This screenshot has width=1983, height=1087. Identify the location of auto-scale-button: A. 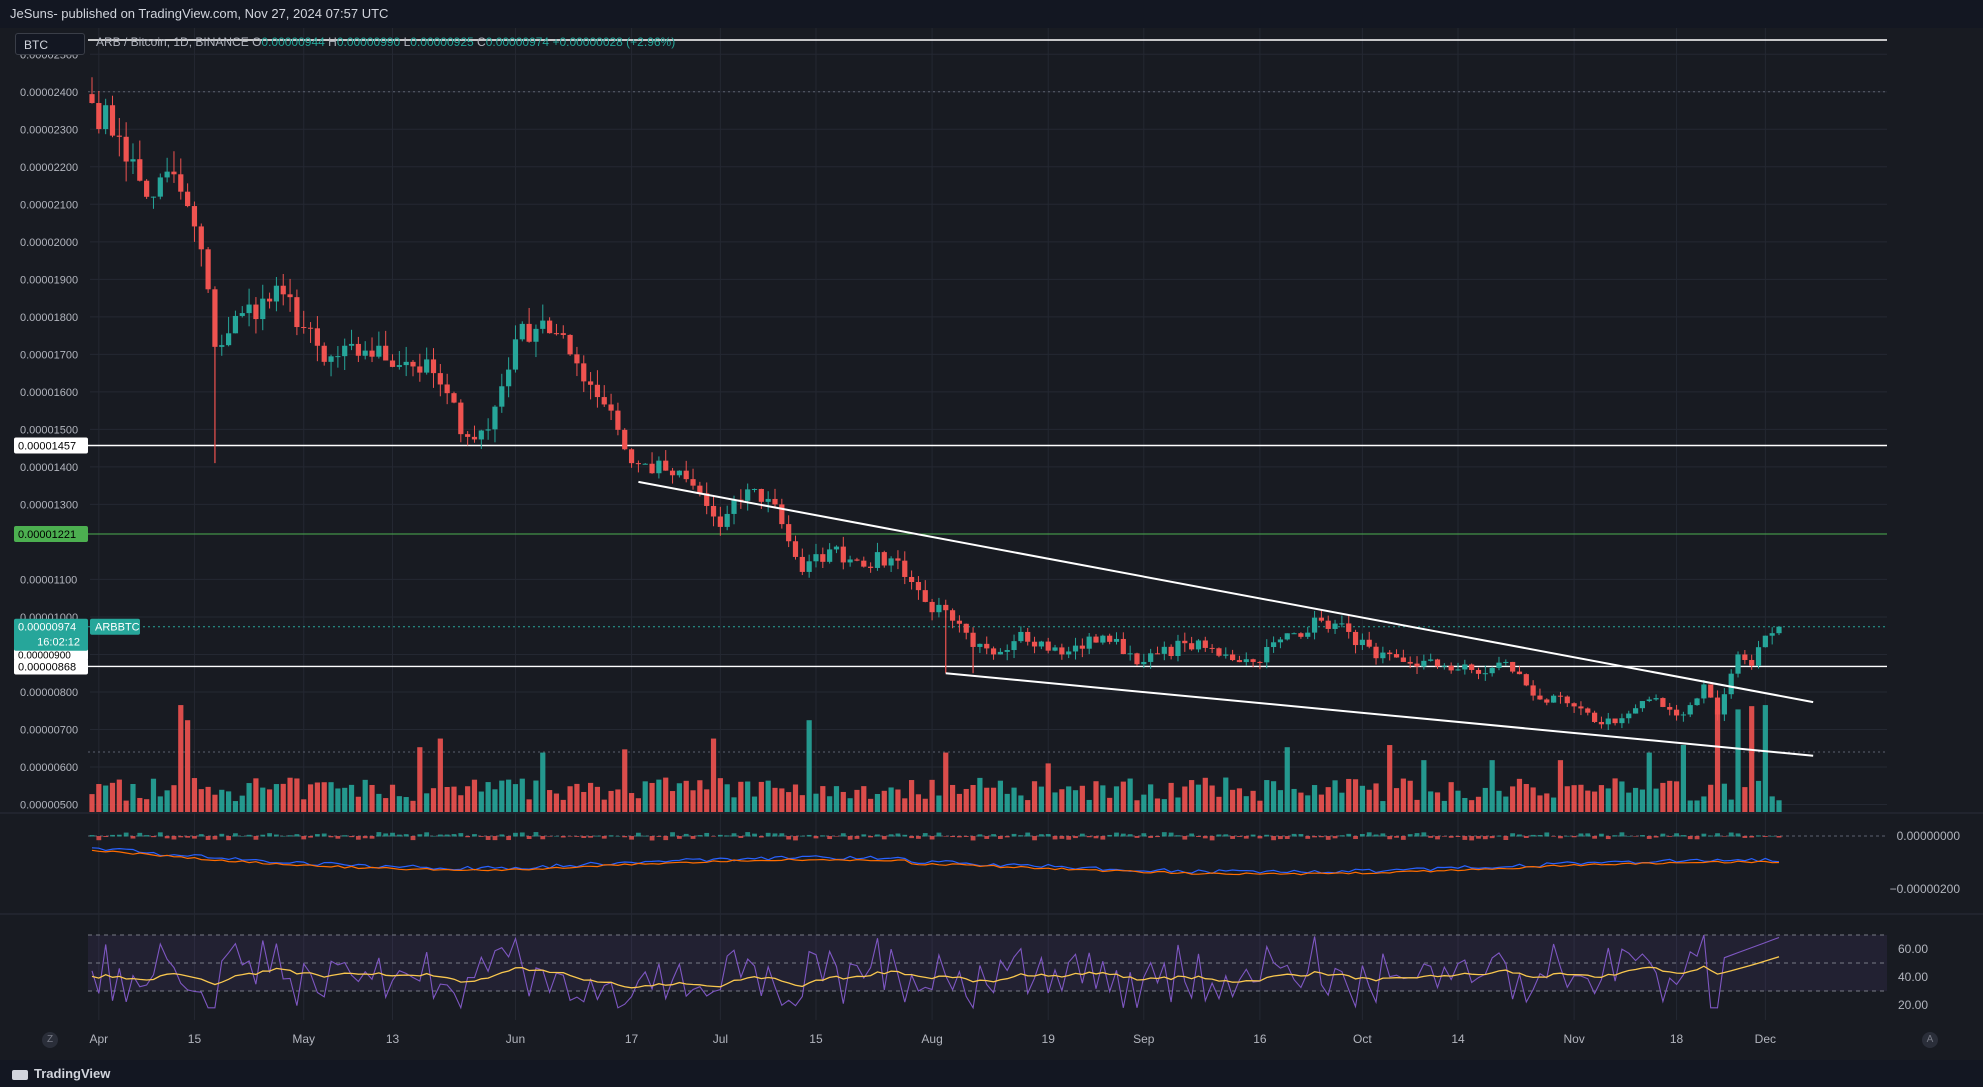
(1930, 1040).